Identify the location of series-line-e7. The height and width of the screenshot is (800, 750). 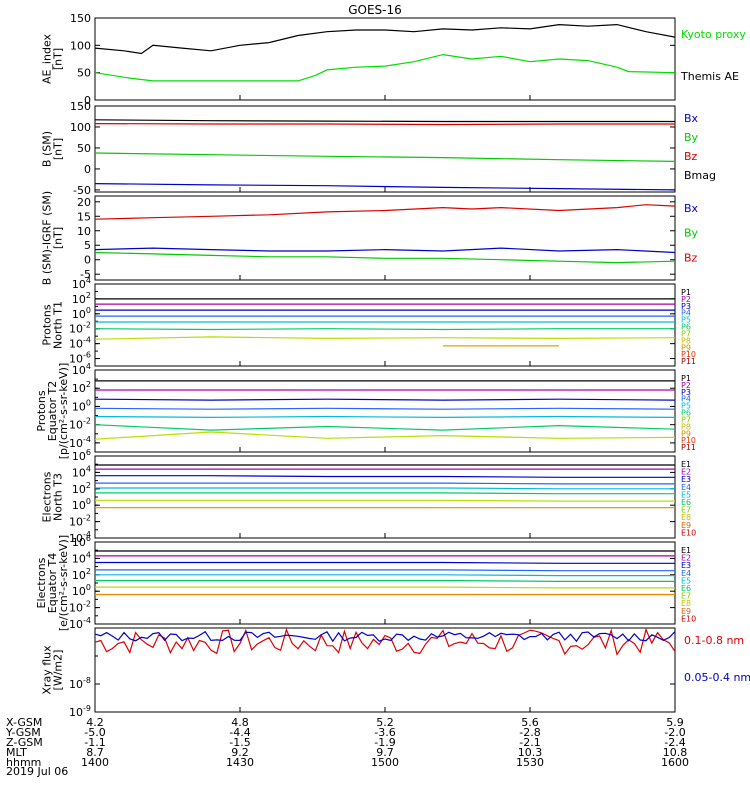
(385, 500).